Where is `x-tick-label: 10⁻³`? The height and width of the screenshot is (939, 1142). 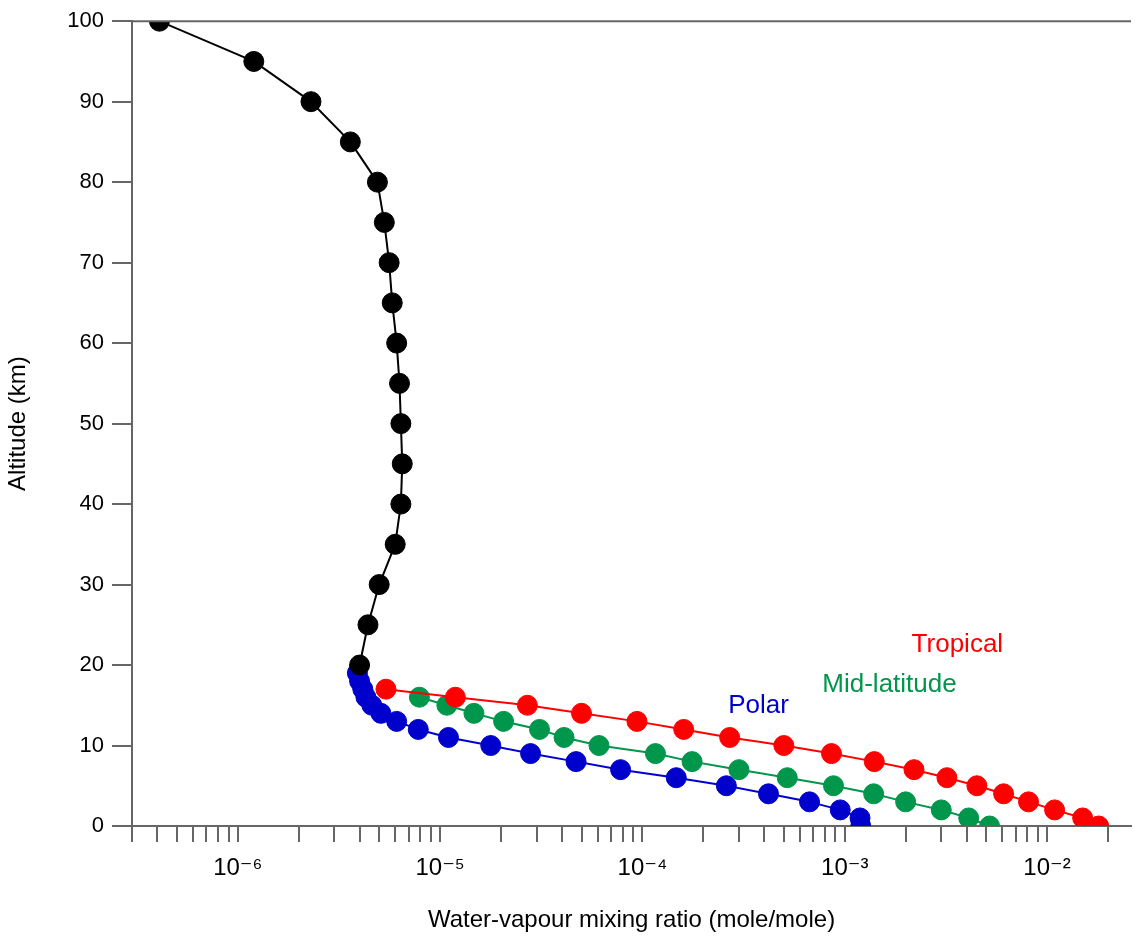
x-tick-label: 10⁻³ is located at coordinates (845, 867).